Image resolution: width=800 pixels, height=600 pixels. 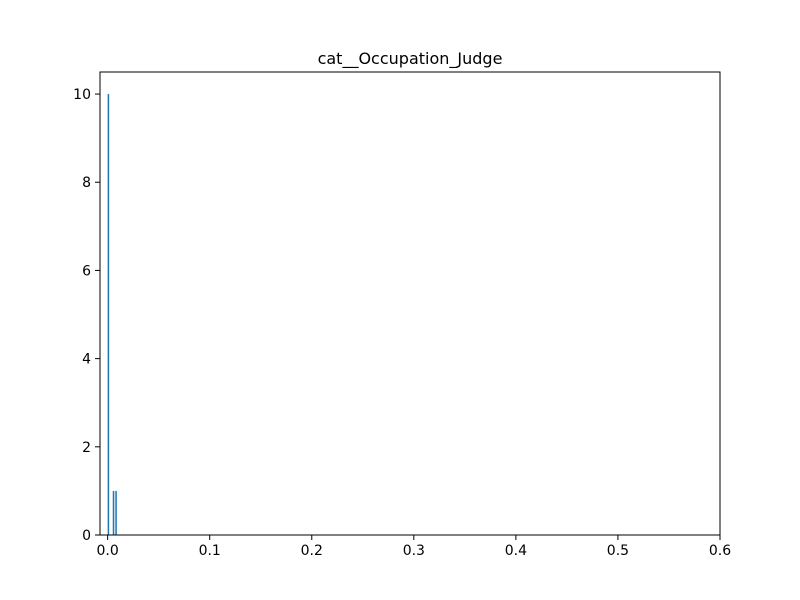 What do you see at coordinates (312, 551) in the screenshot?
I see `x-tick-label-2: 0.2` at bounding box center [312, 551].